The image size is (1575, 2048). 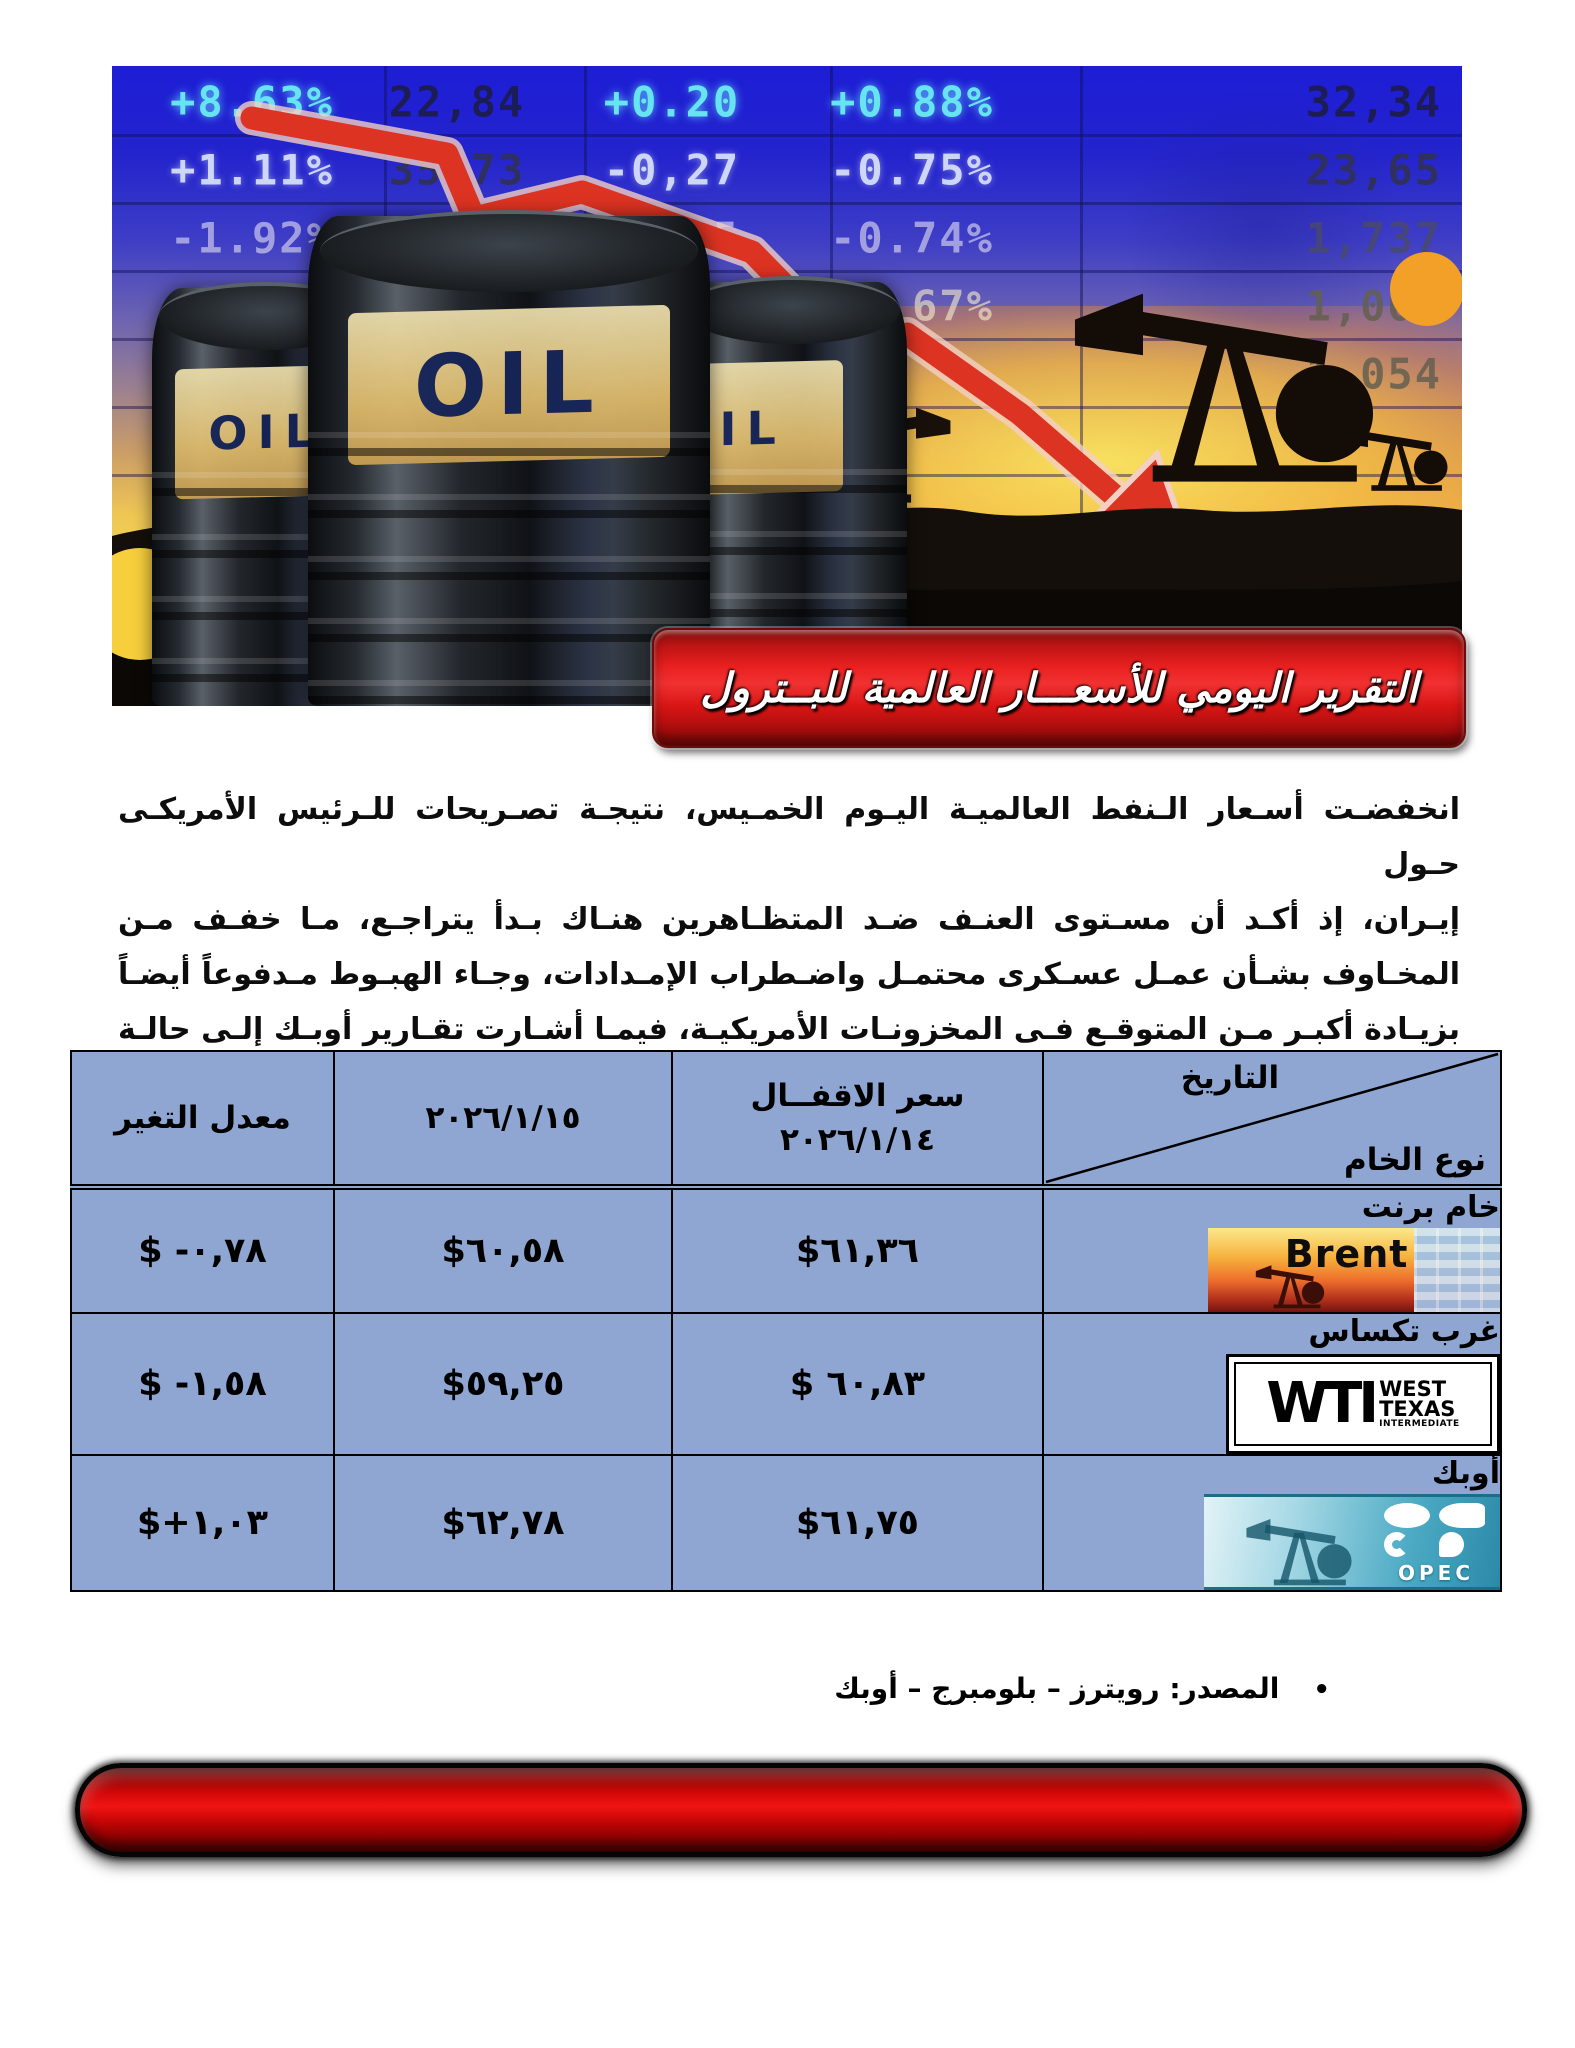 I want to click on brent-pumpjack-icon, so click(x=1290, y=1287).